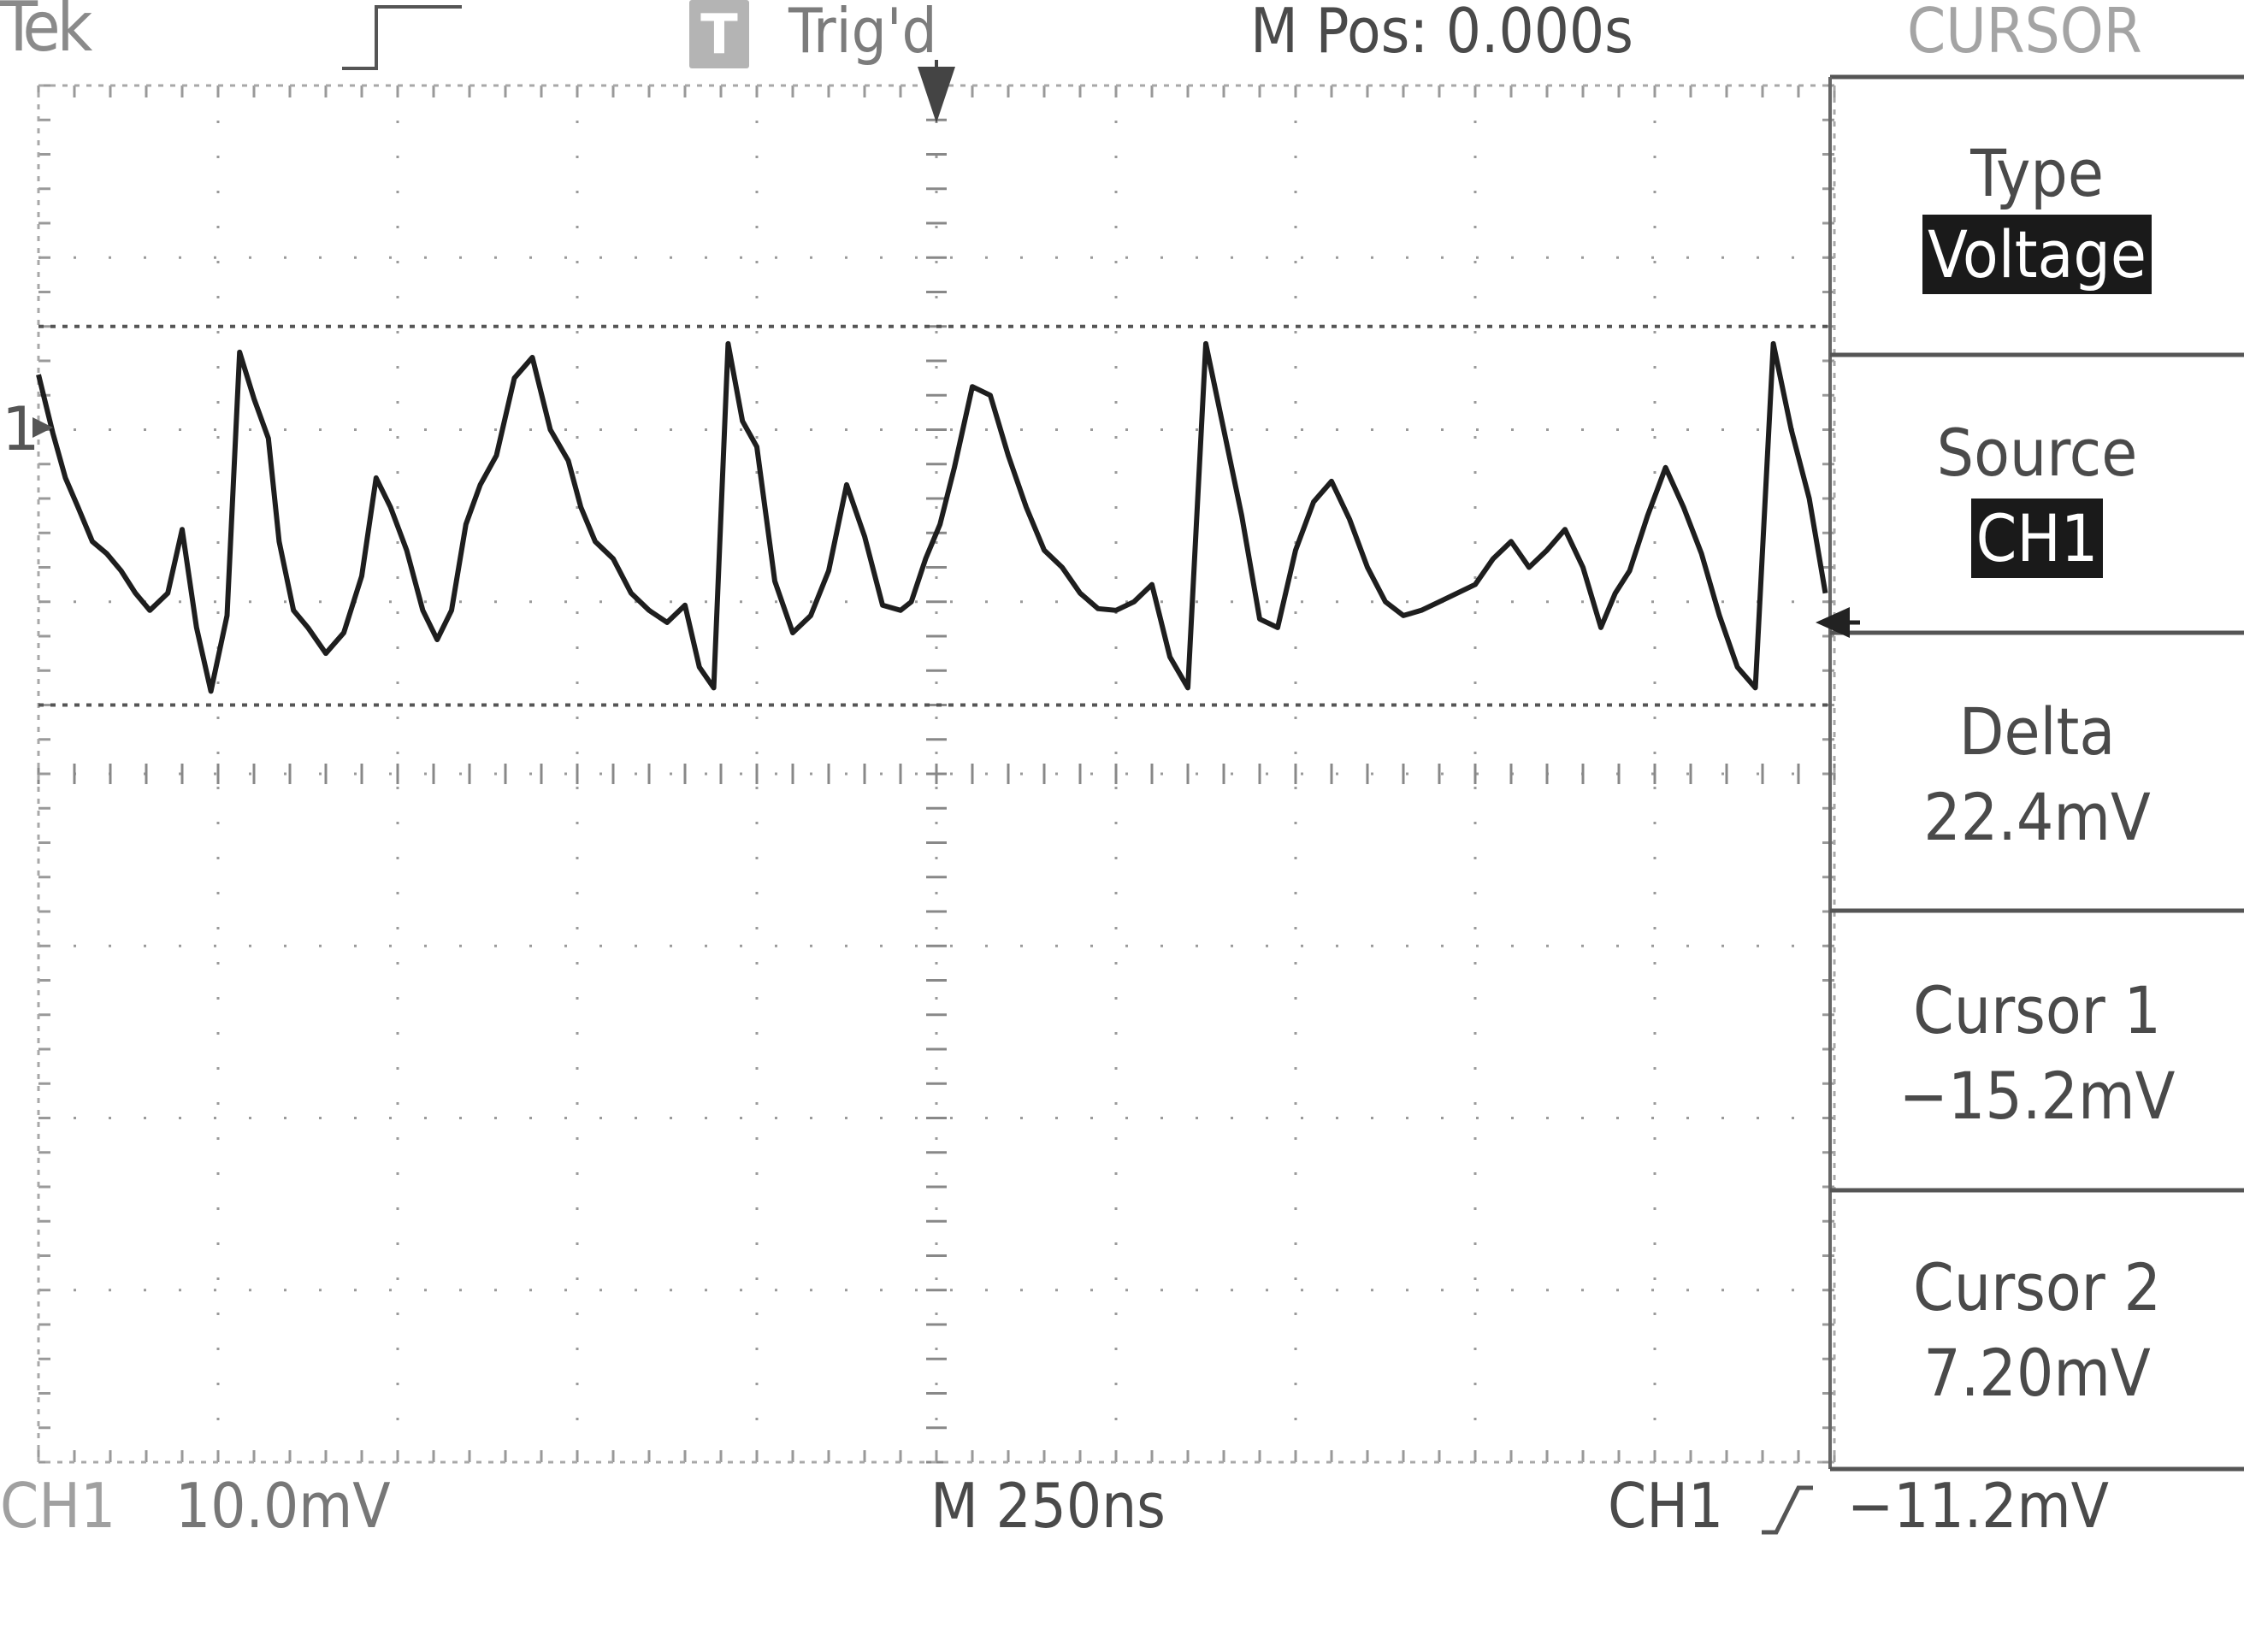  What do you see at coordinates (2037, 1287) in the screenshot?
I see `menu-cursor2-label: Cursor 2` at bounding box center [2037, 1287].